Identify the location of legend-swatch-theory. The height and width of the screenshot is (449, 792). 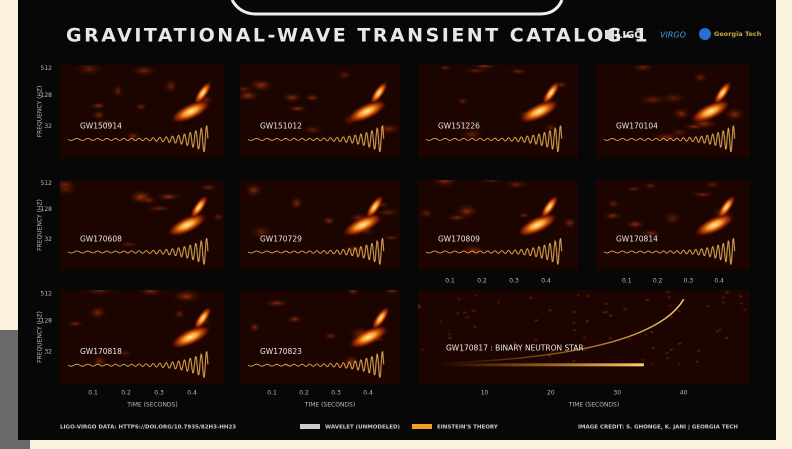
(422, 426).